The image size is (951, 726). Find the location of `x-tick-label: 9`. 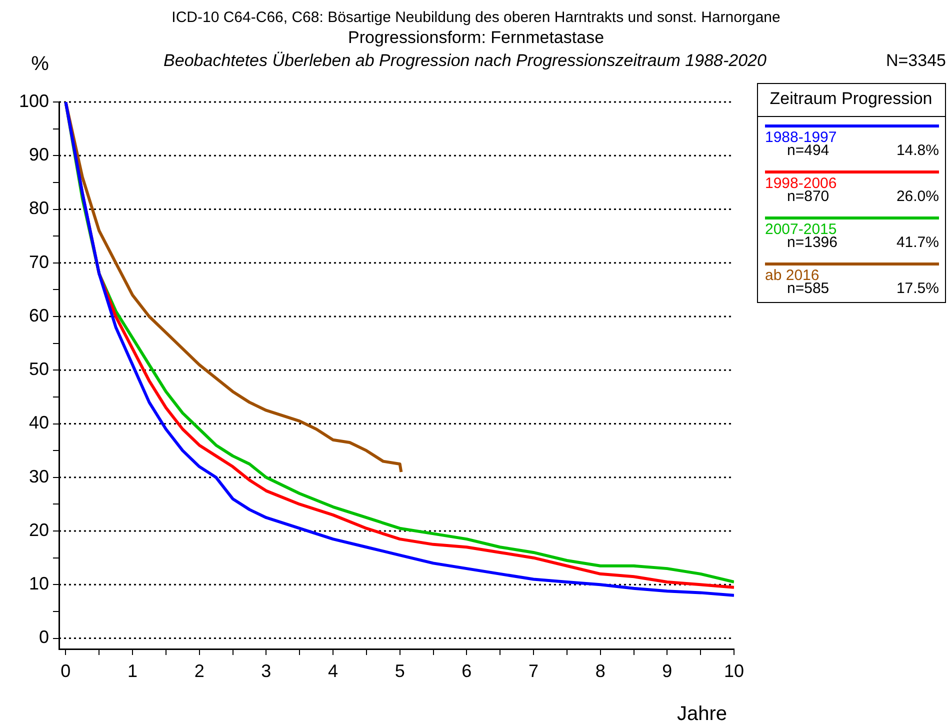

x-tick-label: 9 is located at coordinates (667, 670).